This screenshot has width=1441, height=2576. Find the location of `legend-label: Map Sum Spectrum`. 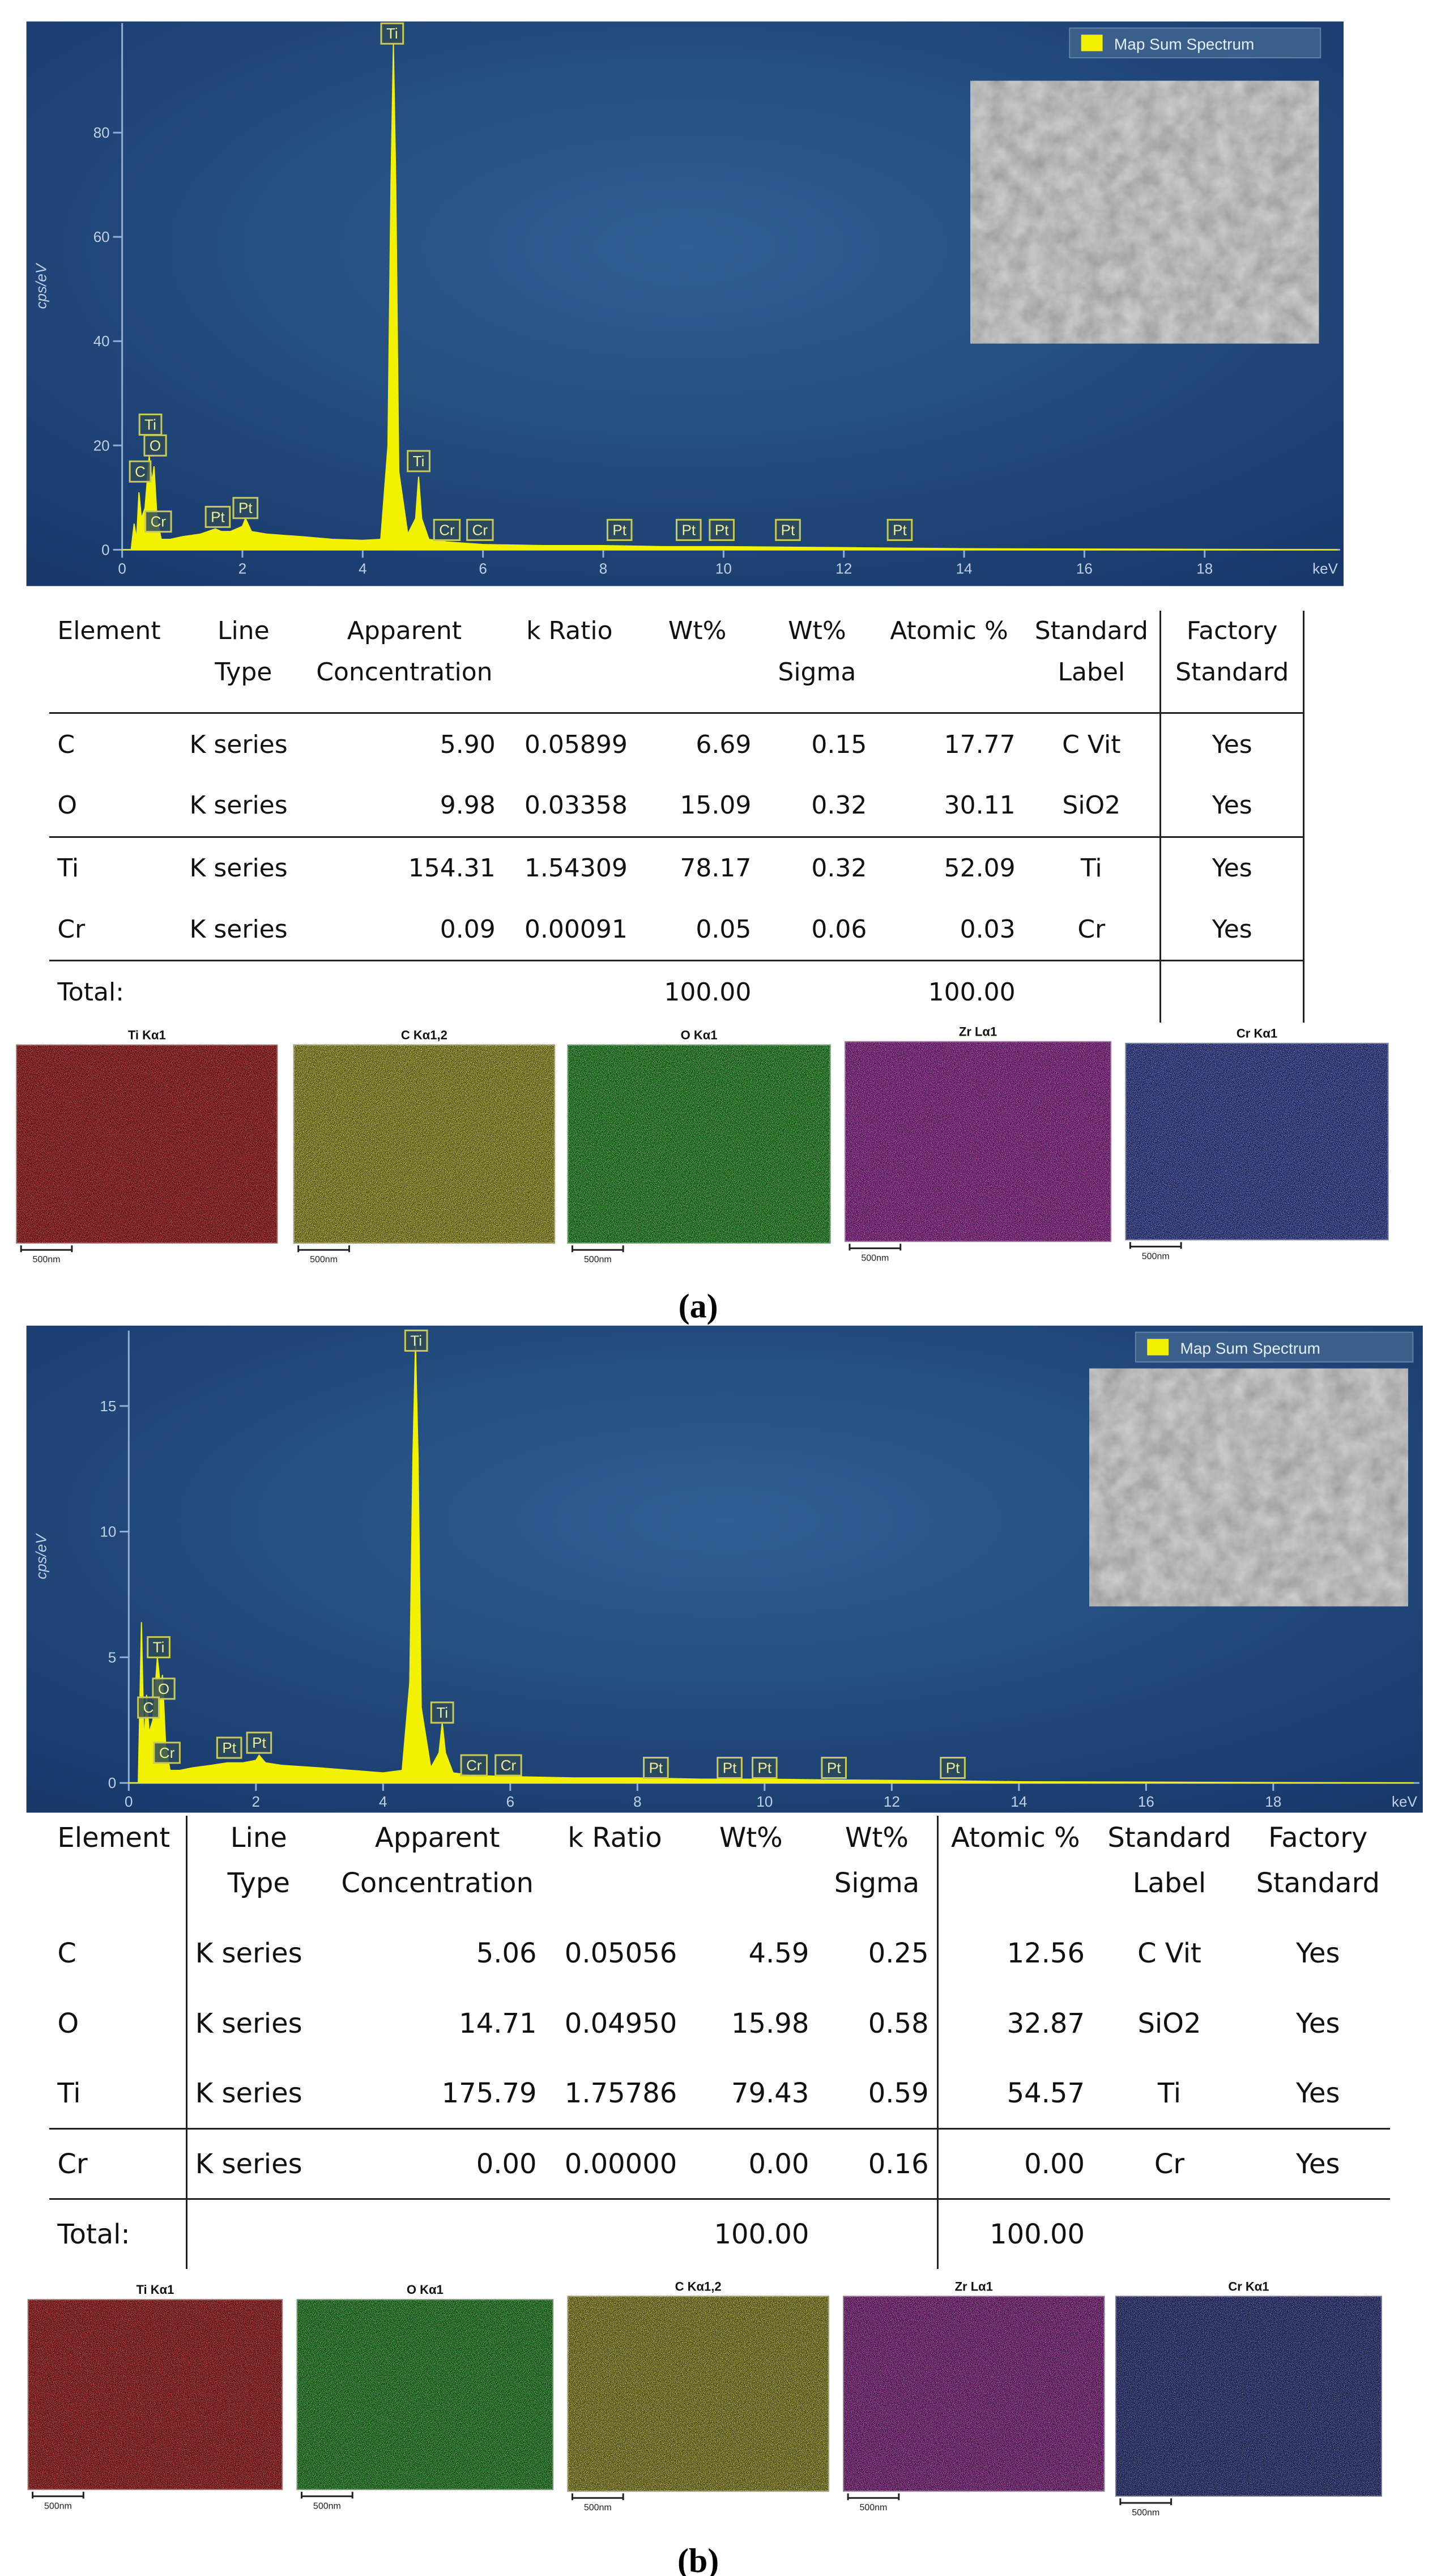

legend-label: Map Sum Spectrum is located at coordinates (1250, 1348).